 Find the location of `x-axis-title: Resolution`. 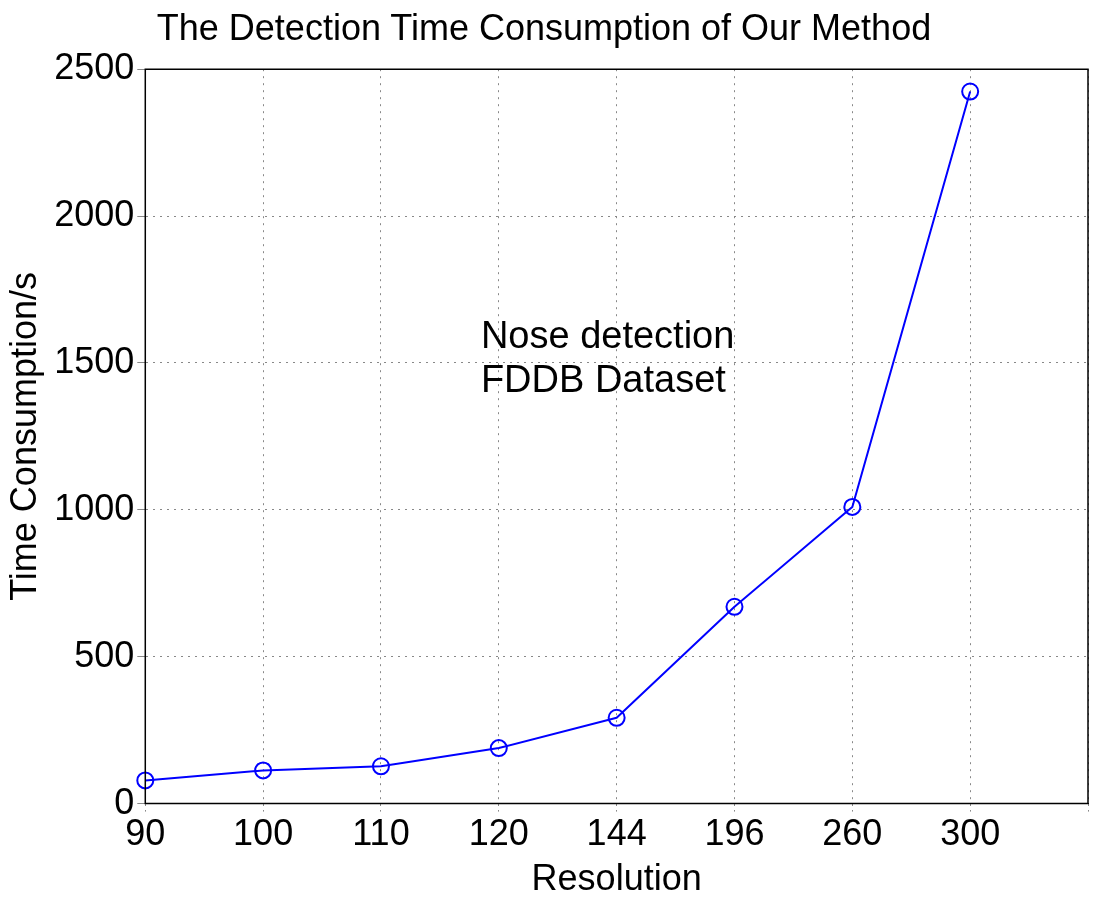

x-axis-title: Resolution is located at coordinates (616, 878).